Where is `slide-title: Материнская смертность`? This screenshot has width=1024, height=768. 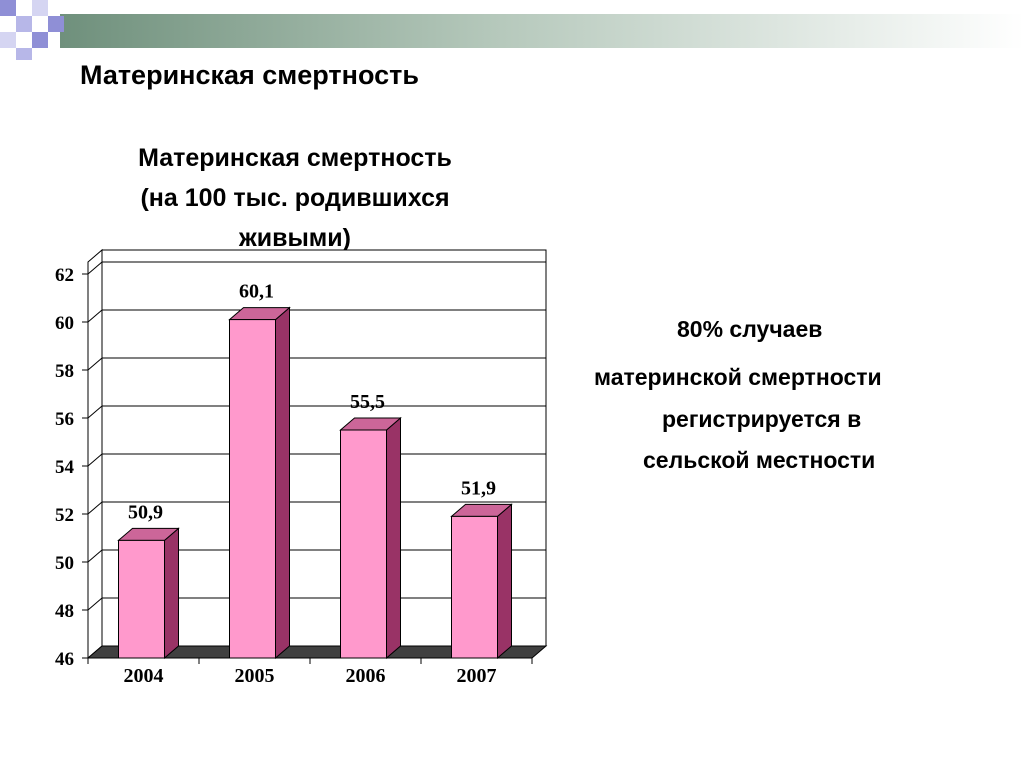
slide-title: Материнская смертность is located at coordinates (249, 75).